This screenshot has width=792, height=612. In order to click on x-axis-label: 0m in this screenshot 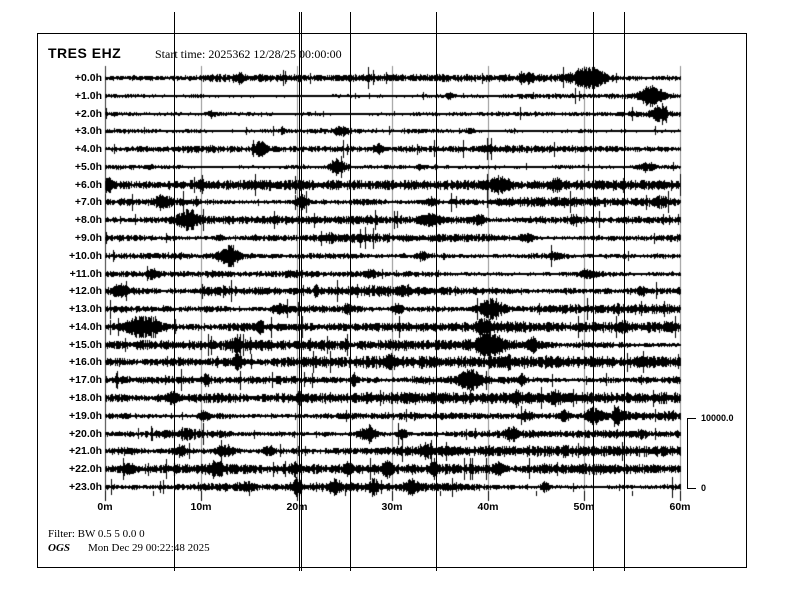, I will do `click(105, 507)`.